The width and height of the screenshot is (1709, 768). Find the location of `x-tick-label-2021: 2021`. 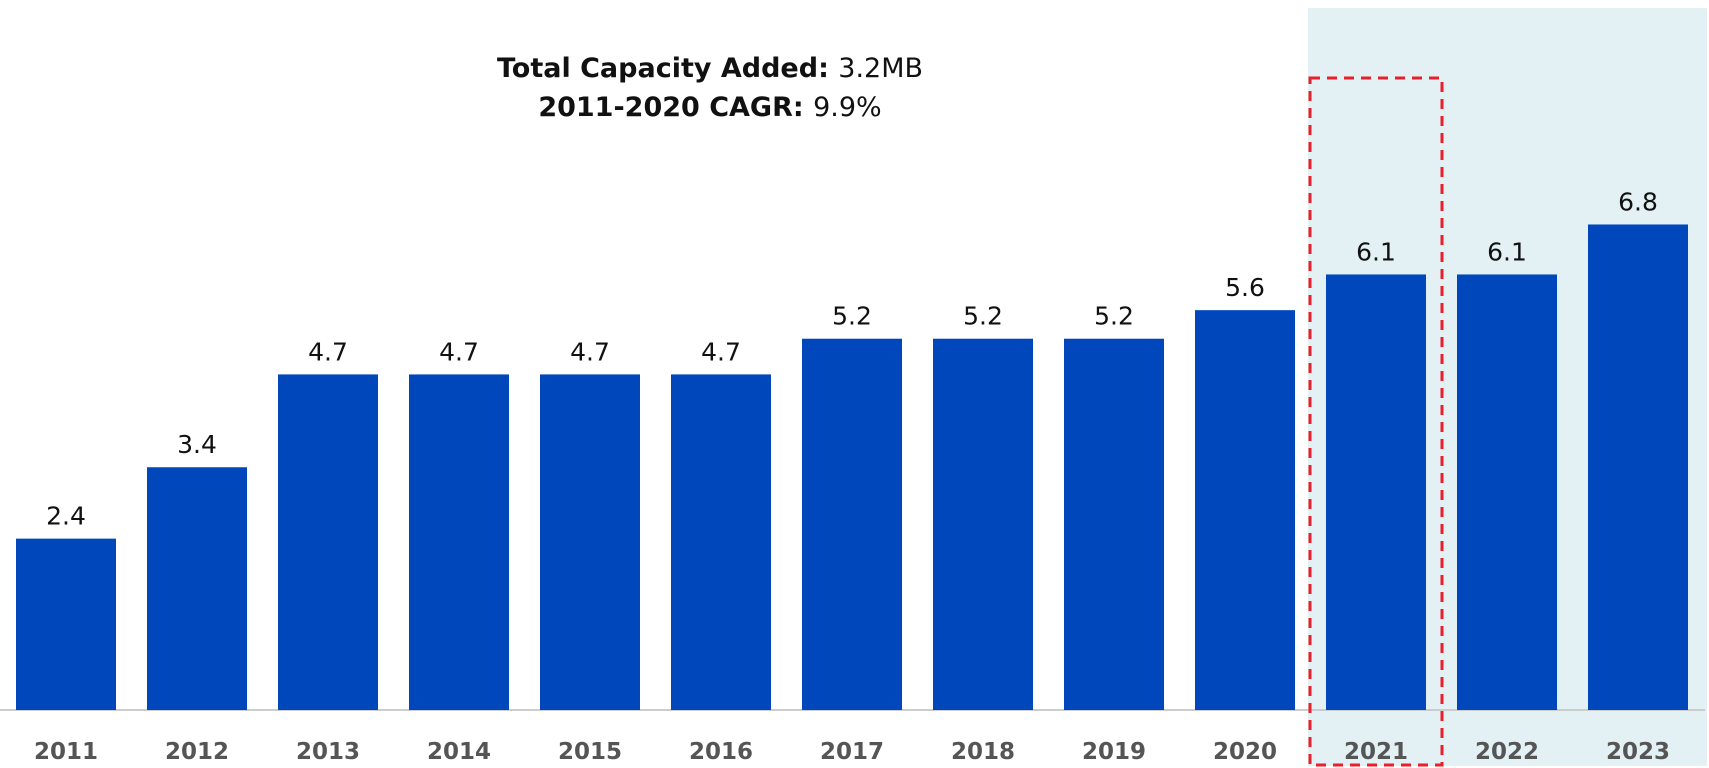

x-tick-label-2021: 2021 is located at coordinates (1376, 752).